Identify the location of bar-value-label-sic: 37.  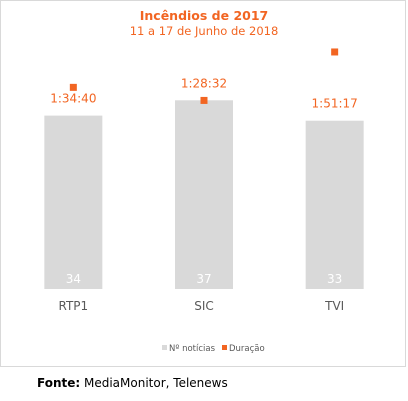
(203, 279).